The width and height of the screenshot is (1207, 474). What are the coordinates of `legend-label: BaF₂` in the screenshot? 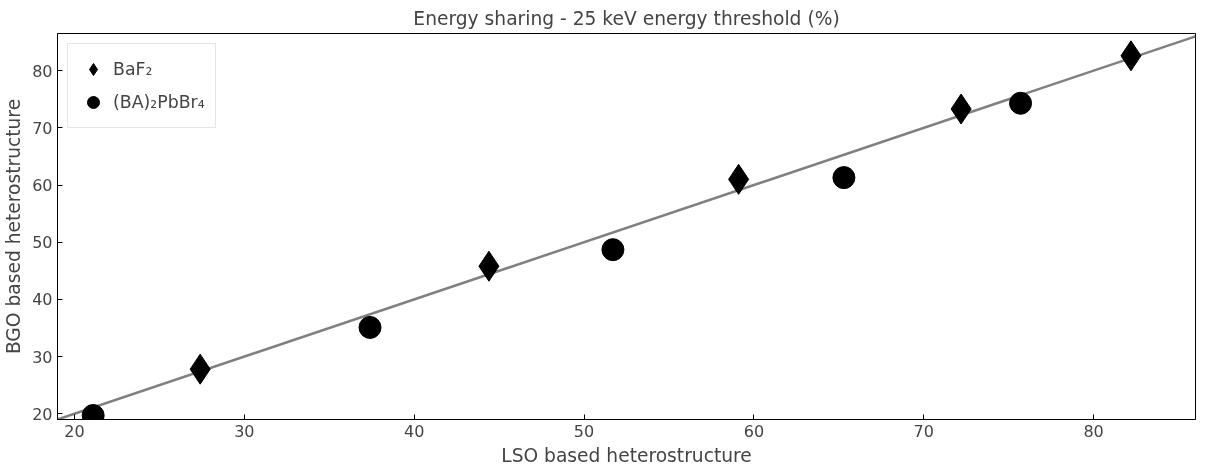 It's located at (133, 69).